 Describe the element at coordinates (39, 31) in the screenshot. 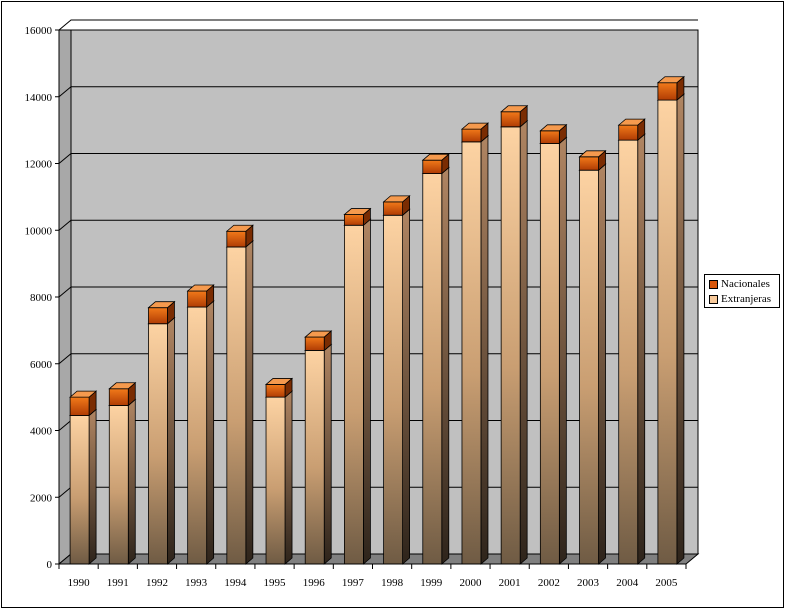

I see `y-tick-label: 16000` at that location.